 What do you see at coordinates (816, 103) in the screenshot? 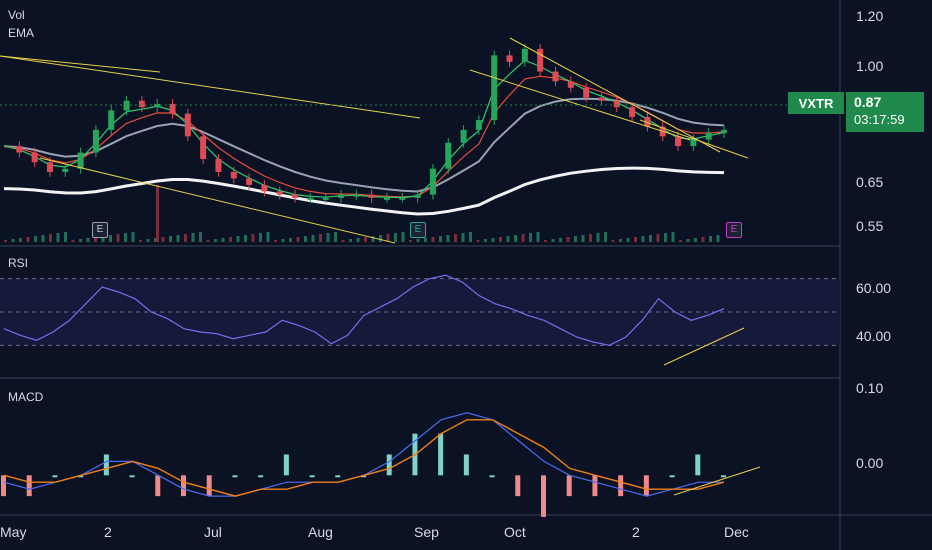
I see `ticker-symbol-tag: VXTR` at bounding box center [816, 103].